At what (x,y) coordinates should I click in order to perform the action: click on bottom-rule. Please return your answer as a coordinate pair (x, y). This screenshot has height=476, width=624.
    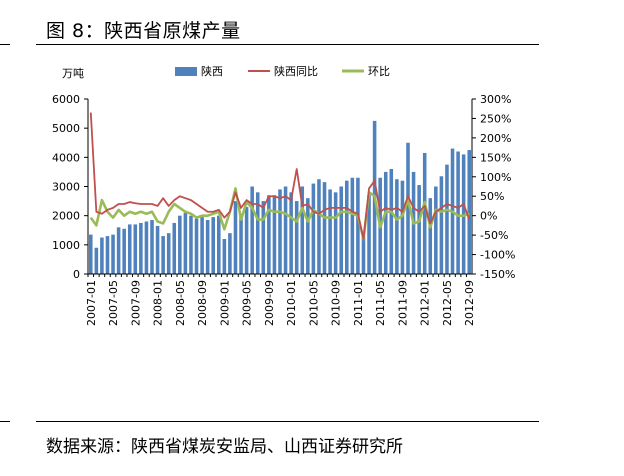
    Looking at the image, I should click on (287, 421).